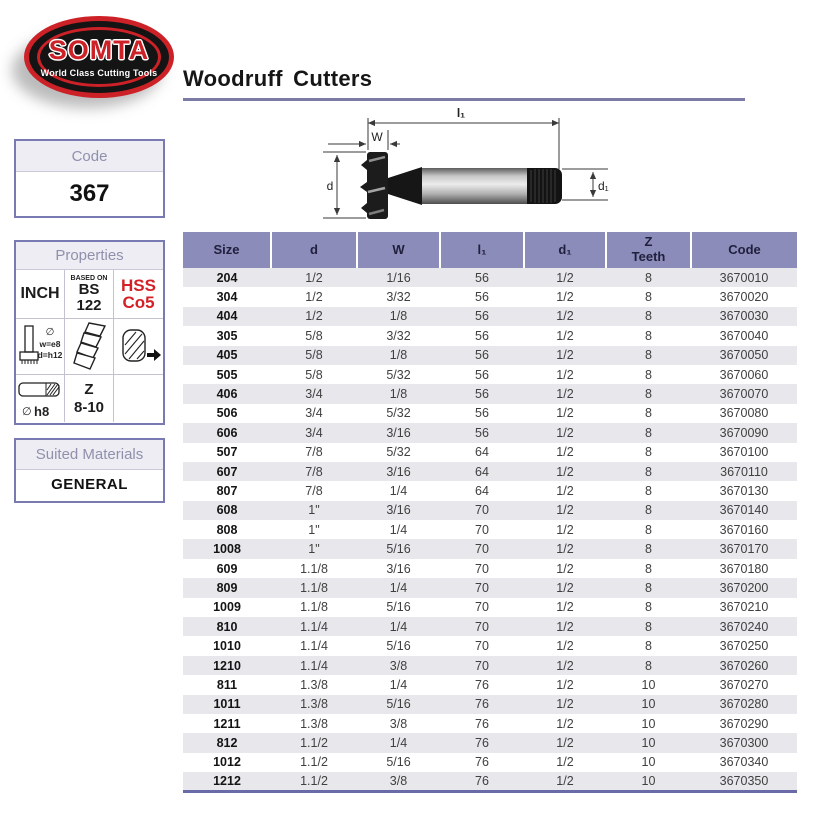 Image resolution: width=815 pixels, height=815 pixels. What do you see at coordinates (743, 250) in the screenshot?
I see `col-header-code: Code` at bounding box center [743, 250].